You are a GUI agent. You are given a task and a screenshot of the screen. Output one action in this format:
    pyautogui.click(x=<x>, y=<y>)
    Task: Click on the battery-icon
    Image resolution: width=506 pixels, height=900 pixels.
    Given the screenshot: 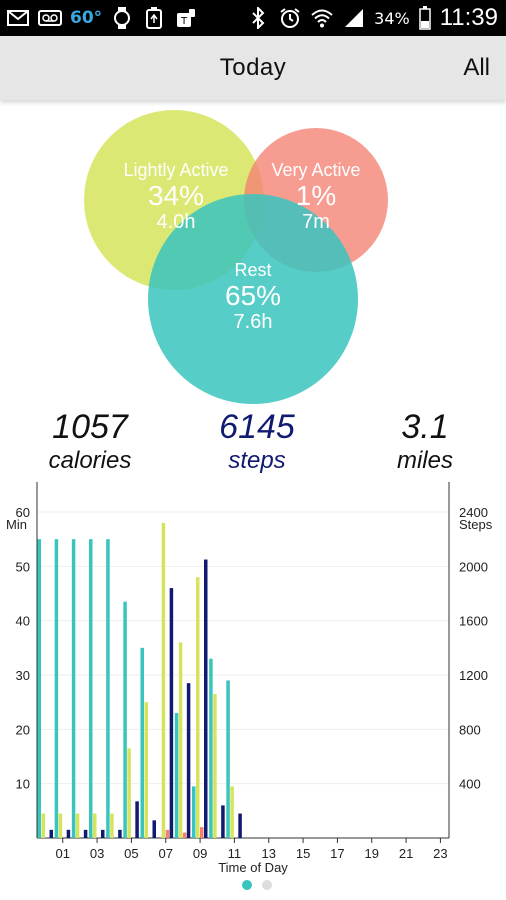 What is the action you would take?
    pyautogui.click(x=425, y=18)
    